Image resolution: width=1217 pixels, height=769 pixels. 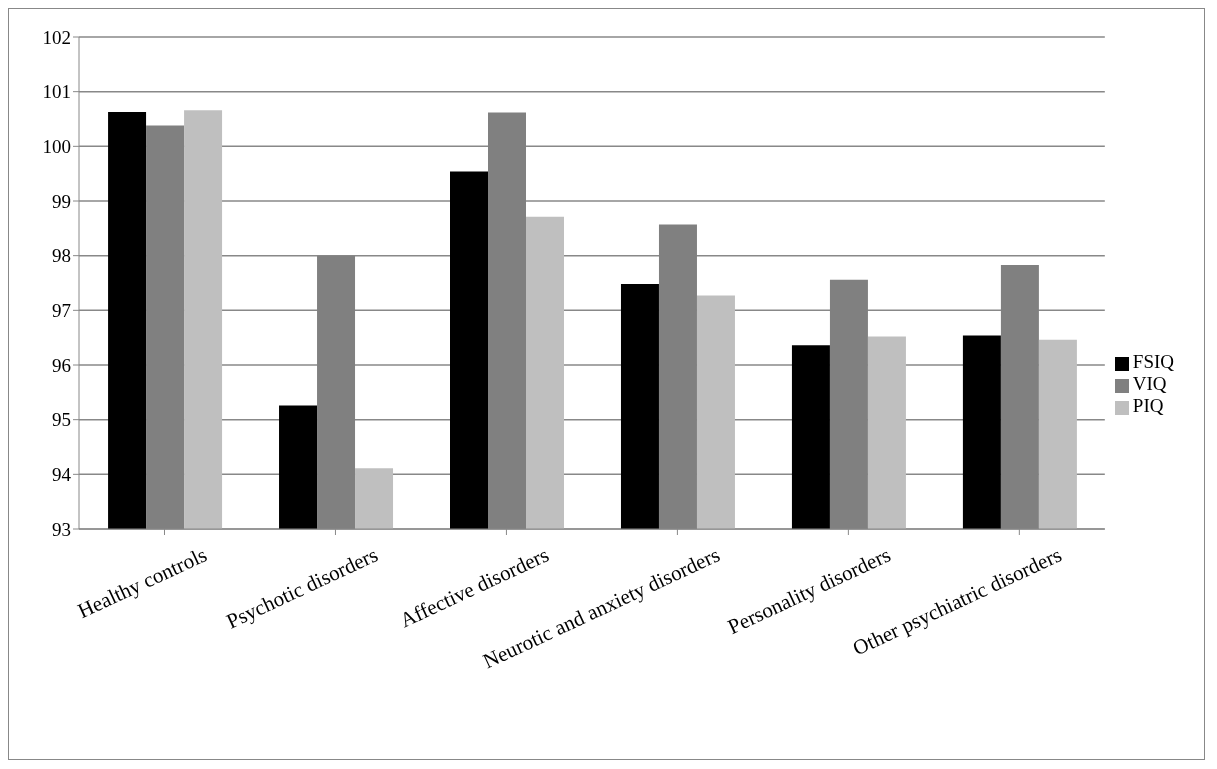 What do you see at coordinates (61, 311) in the screenshot?
I see `y-tick-label: 97` at bounding box center [61, 311].